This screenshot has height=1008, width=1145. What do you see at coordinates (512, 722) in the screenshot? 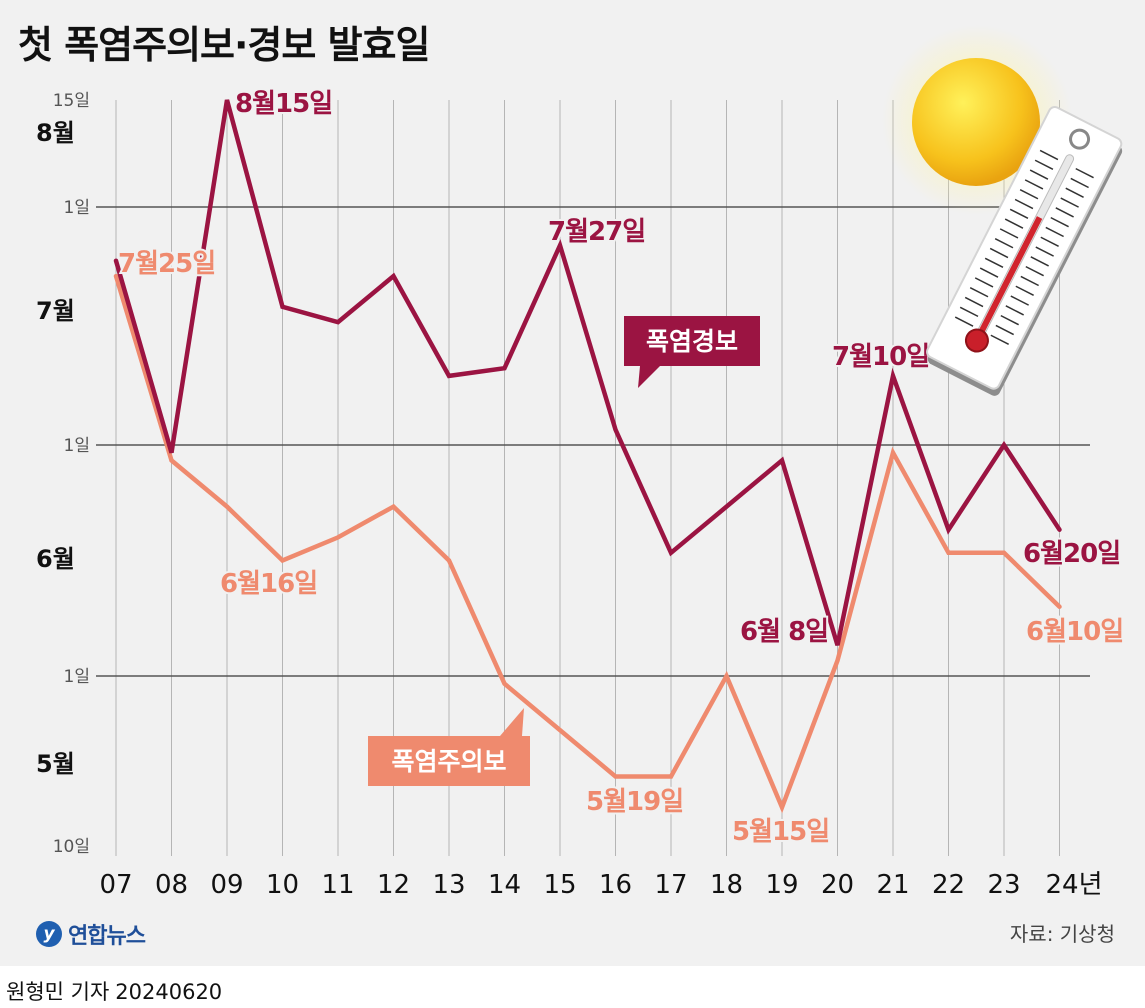
I see `legend-pointer-advisory` at bounding box center [512, 722].